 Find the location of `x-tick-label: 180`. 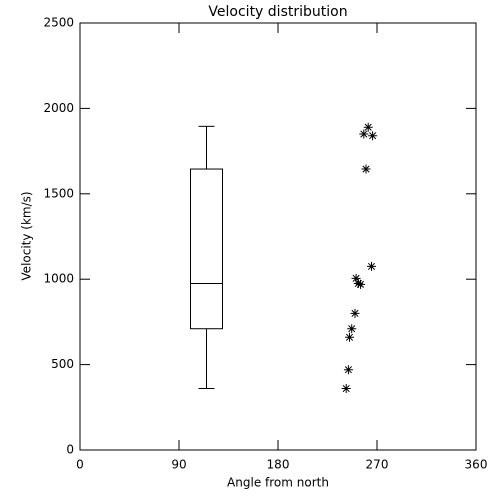

x-tick-label: 180 is located at coordinates (278, 465).